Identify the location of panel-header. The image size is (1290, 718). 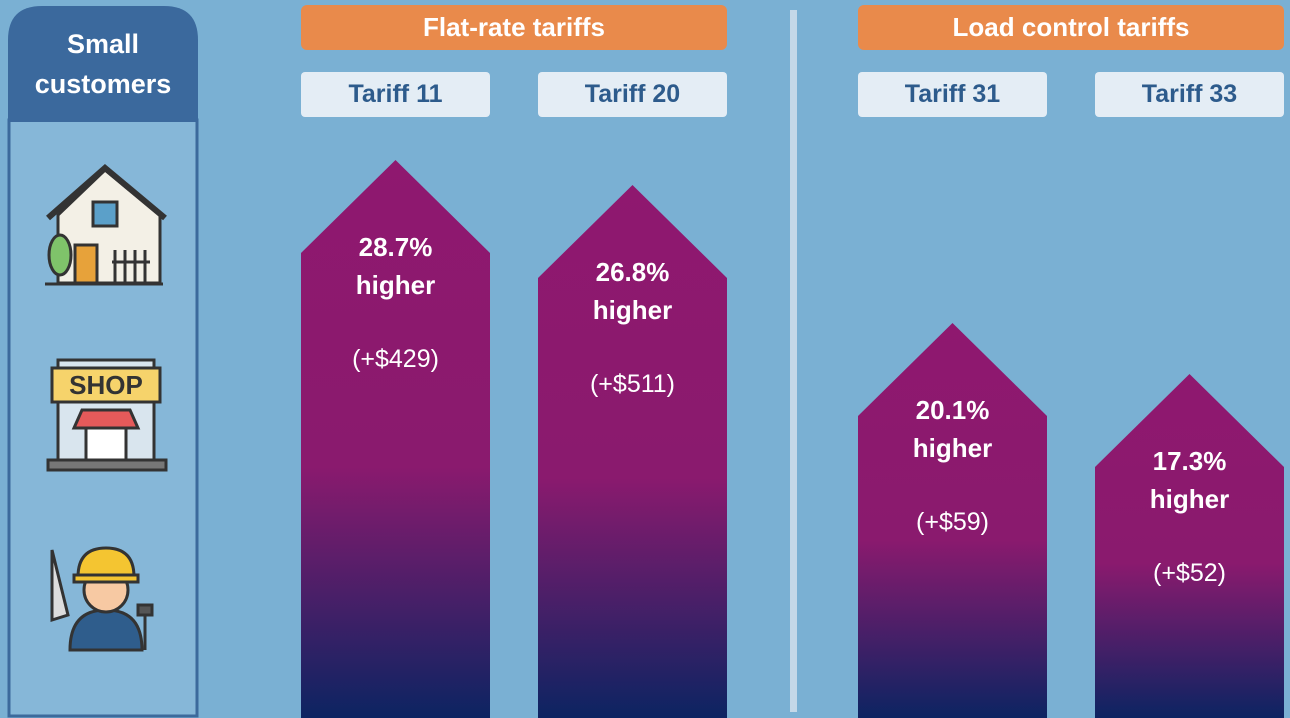
(103, 64).